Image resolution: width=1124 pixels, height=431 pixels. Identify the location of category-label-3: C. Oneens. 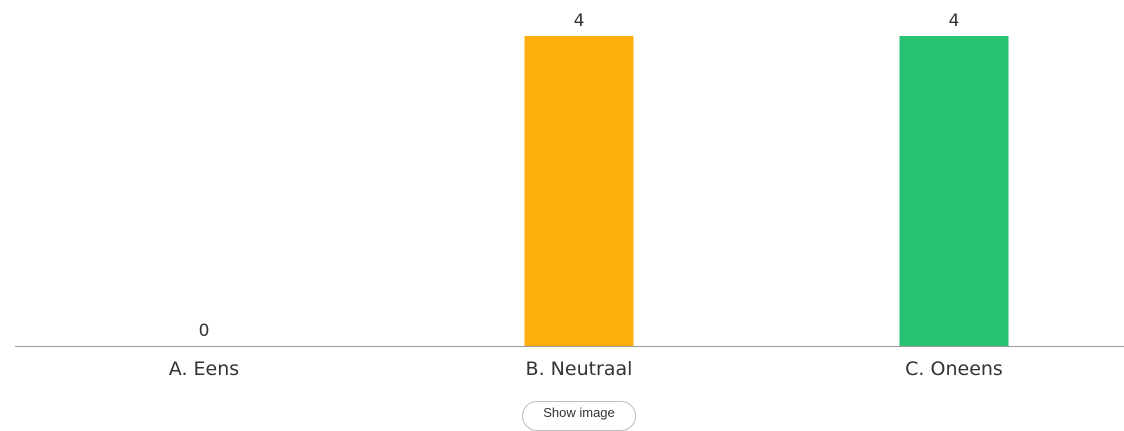
(954, 369).